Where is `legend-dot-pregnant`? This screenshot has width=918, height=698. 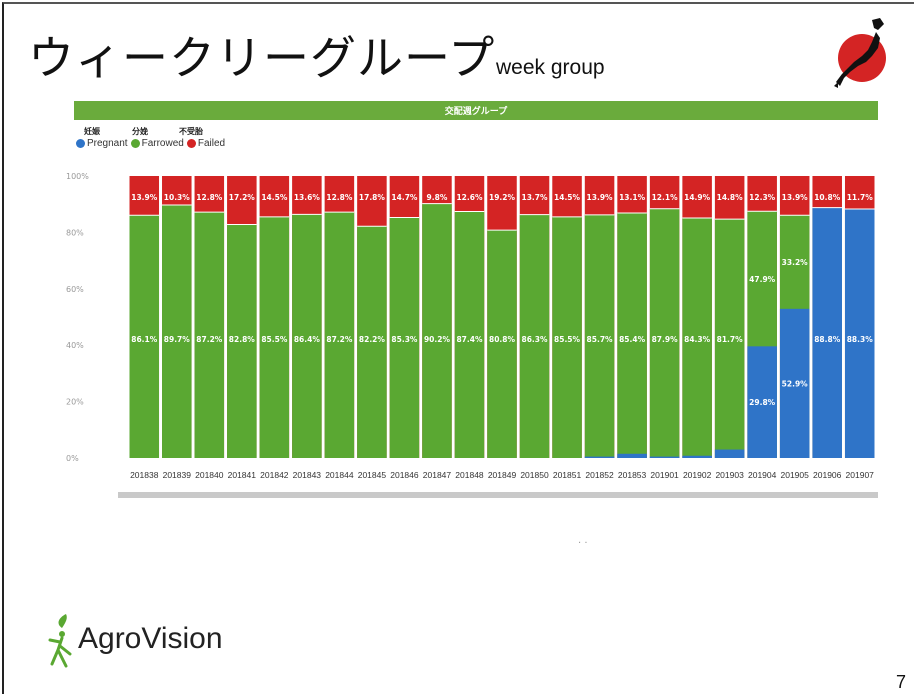
legend-dot-pregnant is located at coordinates (80, 143).